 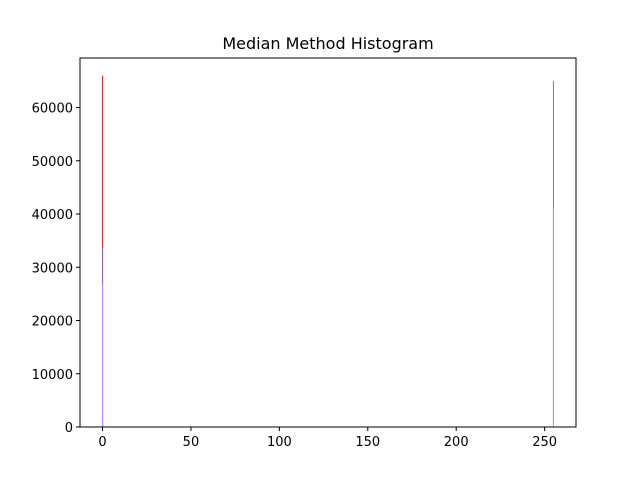 What do you see at coordinates (52, 215) in the screenshot?
I see `y-tick-label: 40000` at bounding box center [52, 215].